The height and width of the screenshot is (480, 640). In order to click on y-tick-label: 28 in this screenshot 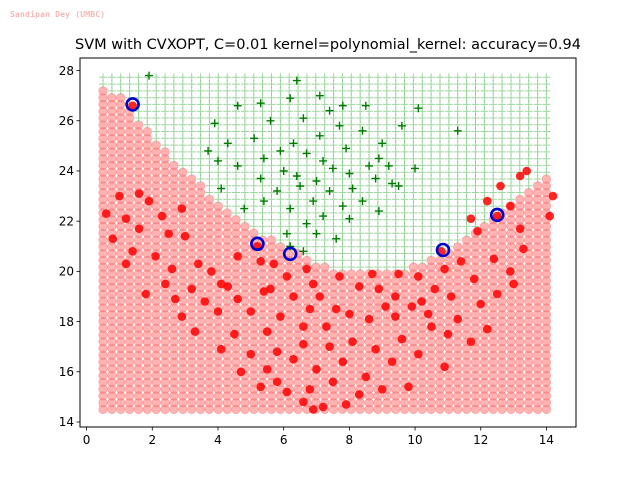, I will do `click(66, 71)`.